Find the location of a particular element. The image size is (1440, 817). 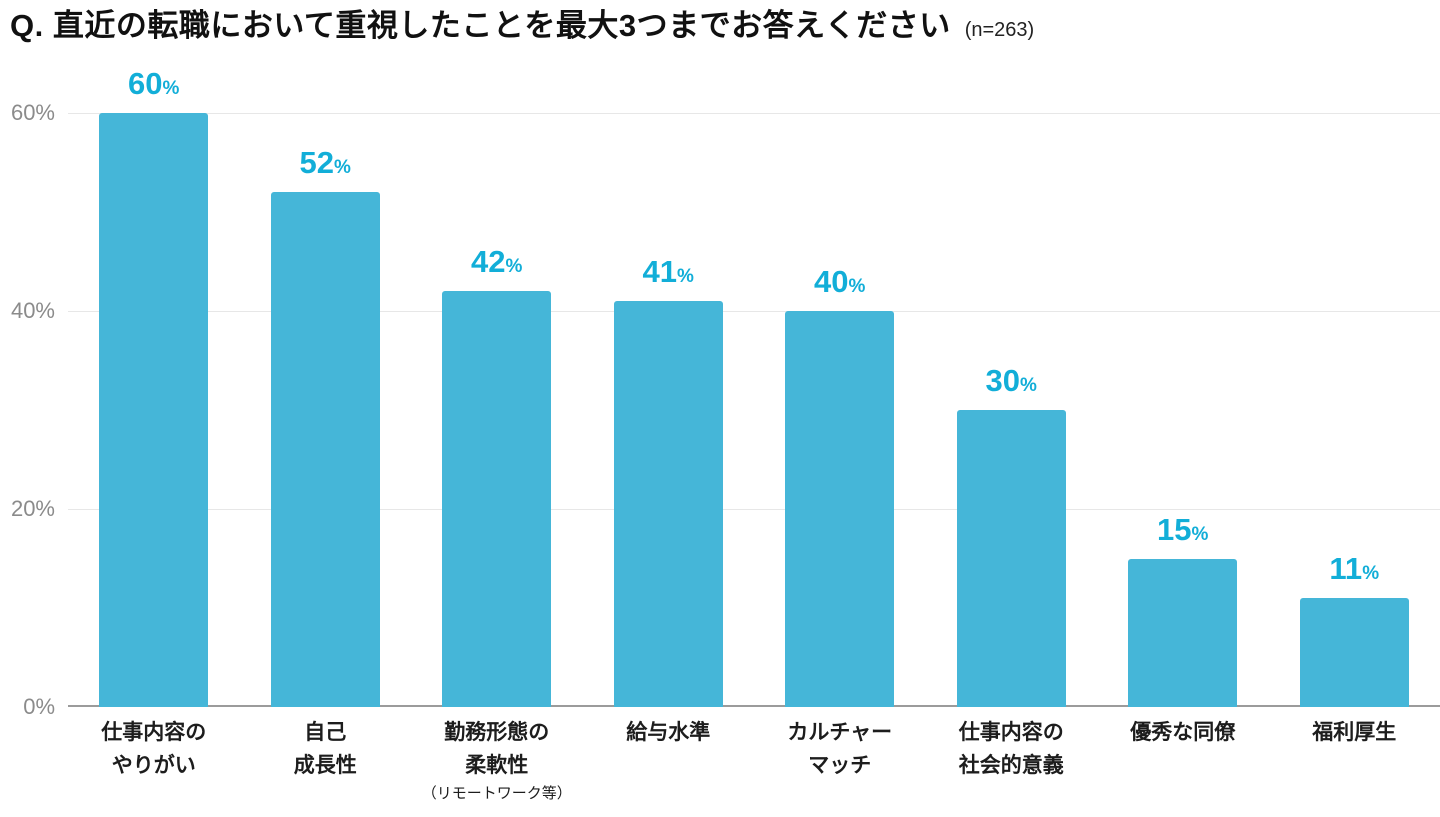

bar-column: 52% is located at coordinates (326, 410).